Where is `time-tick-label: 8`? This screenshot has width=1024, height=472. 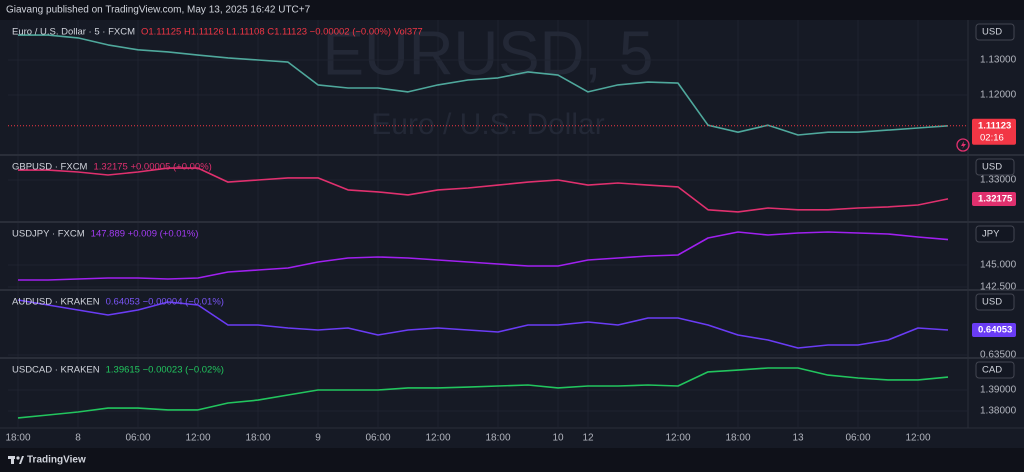
time-tick-label: 8 is located at coordinates (78, 438).